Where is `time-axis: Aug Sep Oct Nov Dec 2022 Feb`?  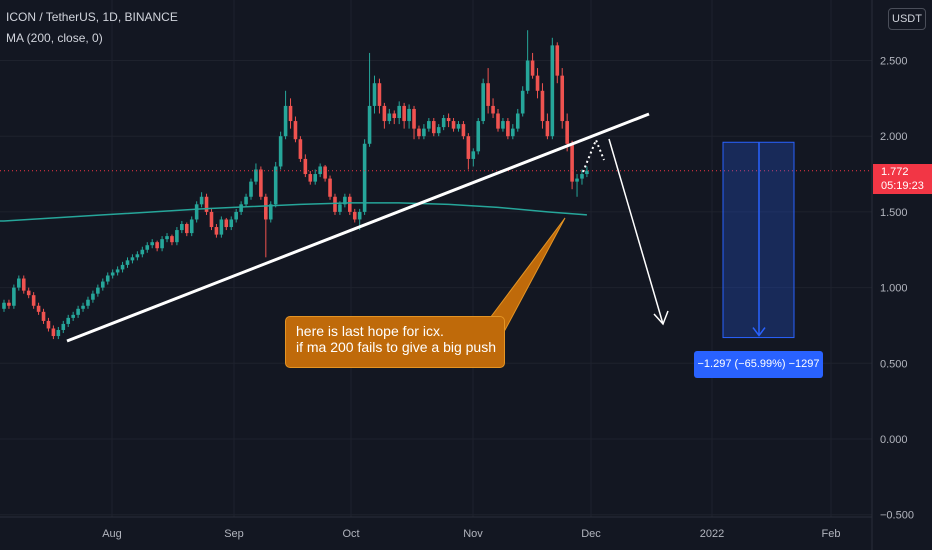
time-axis: Aug Sep Oct Nov Dec 2022 Feb is located at coordinates (471, 534).